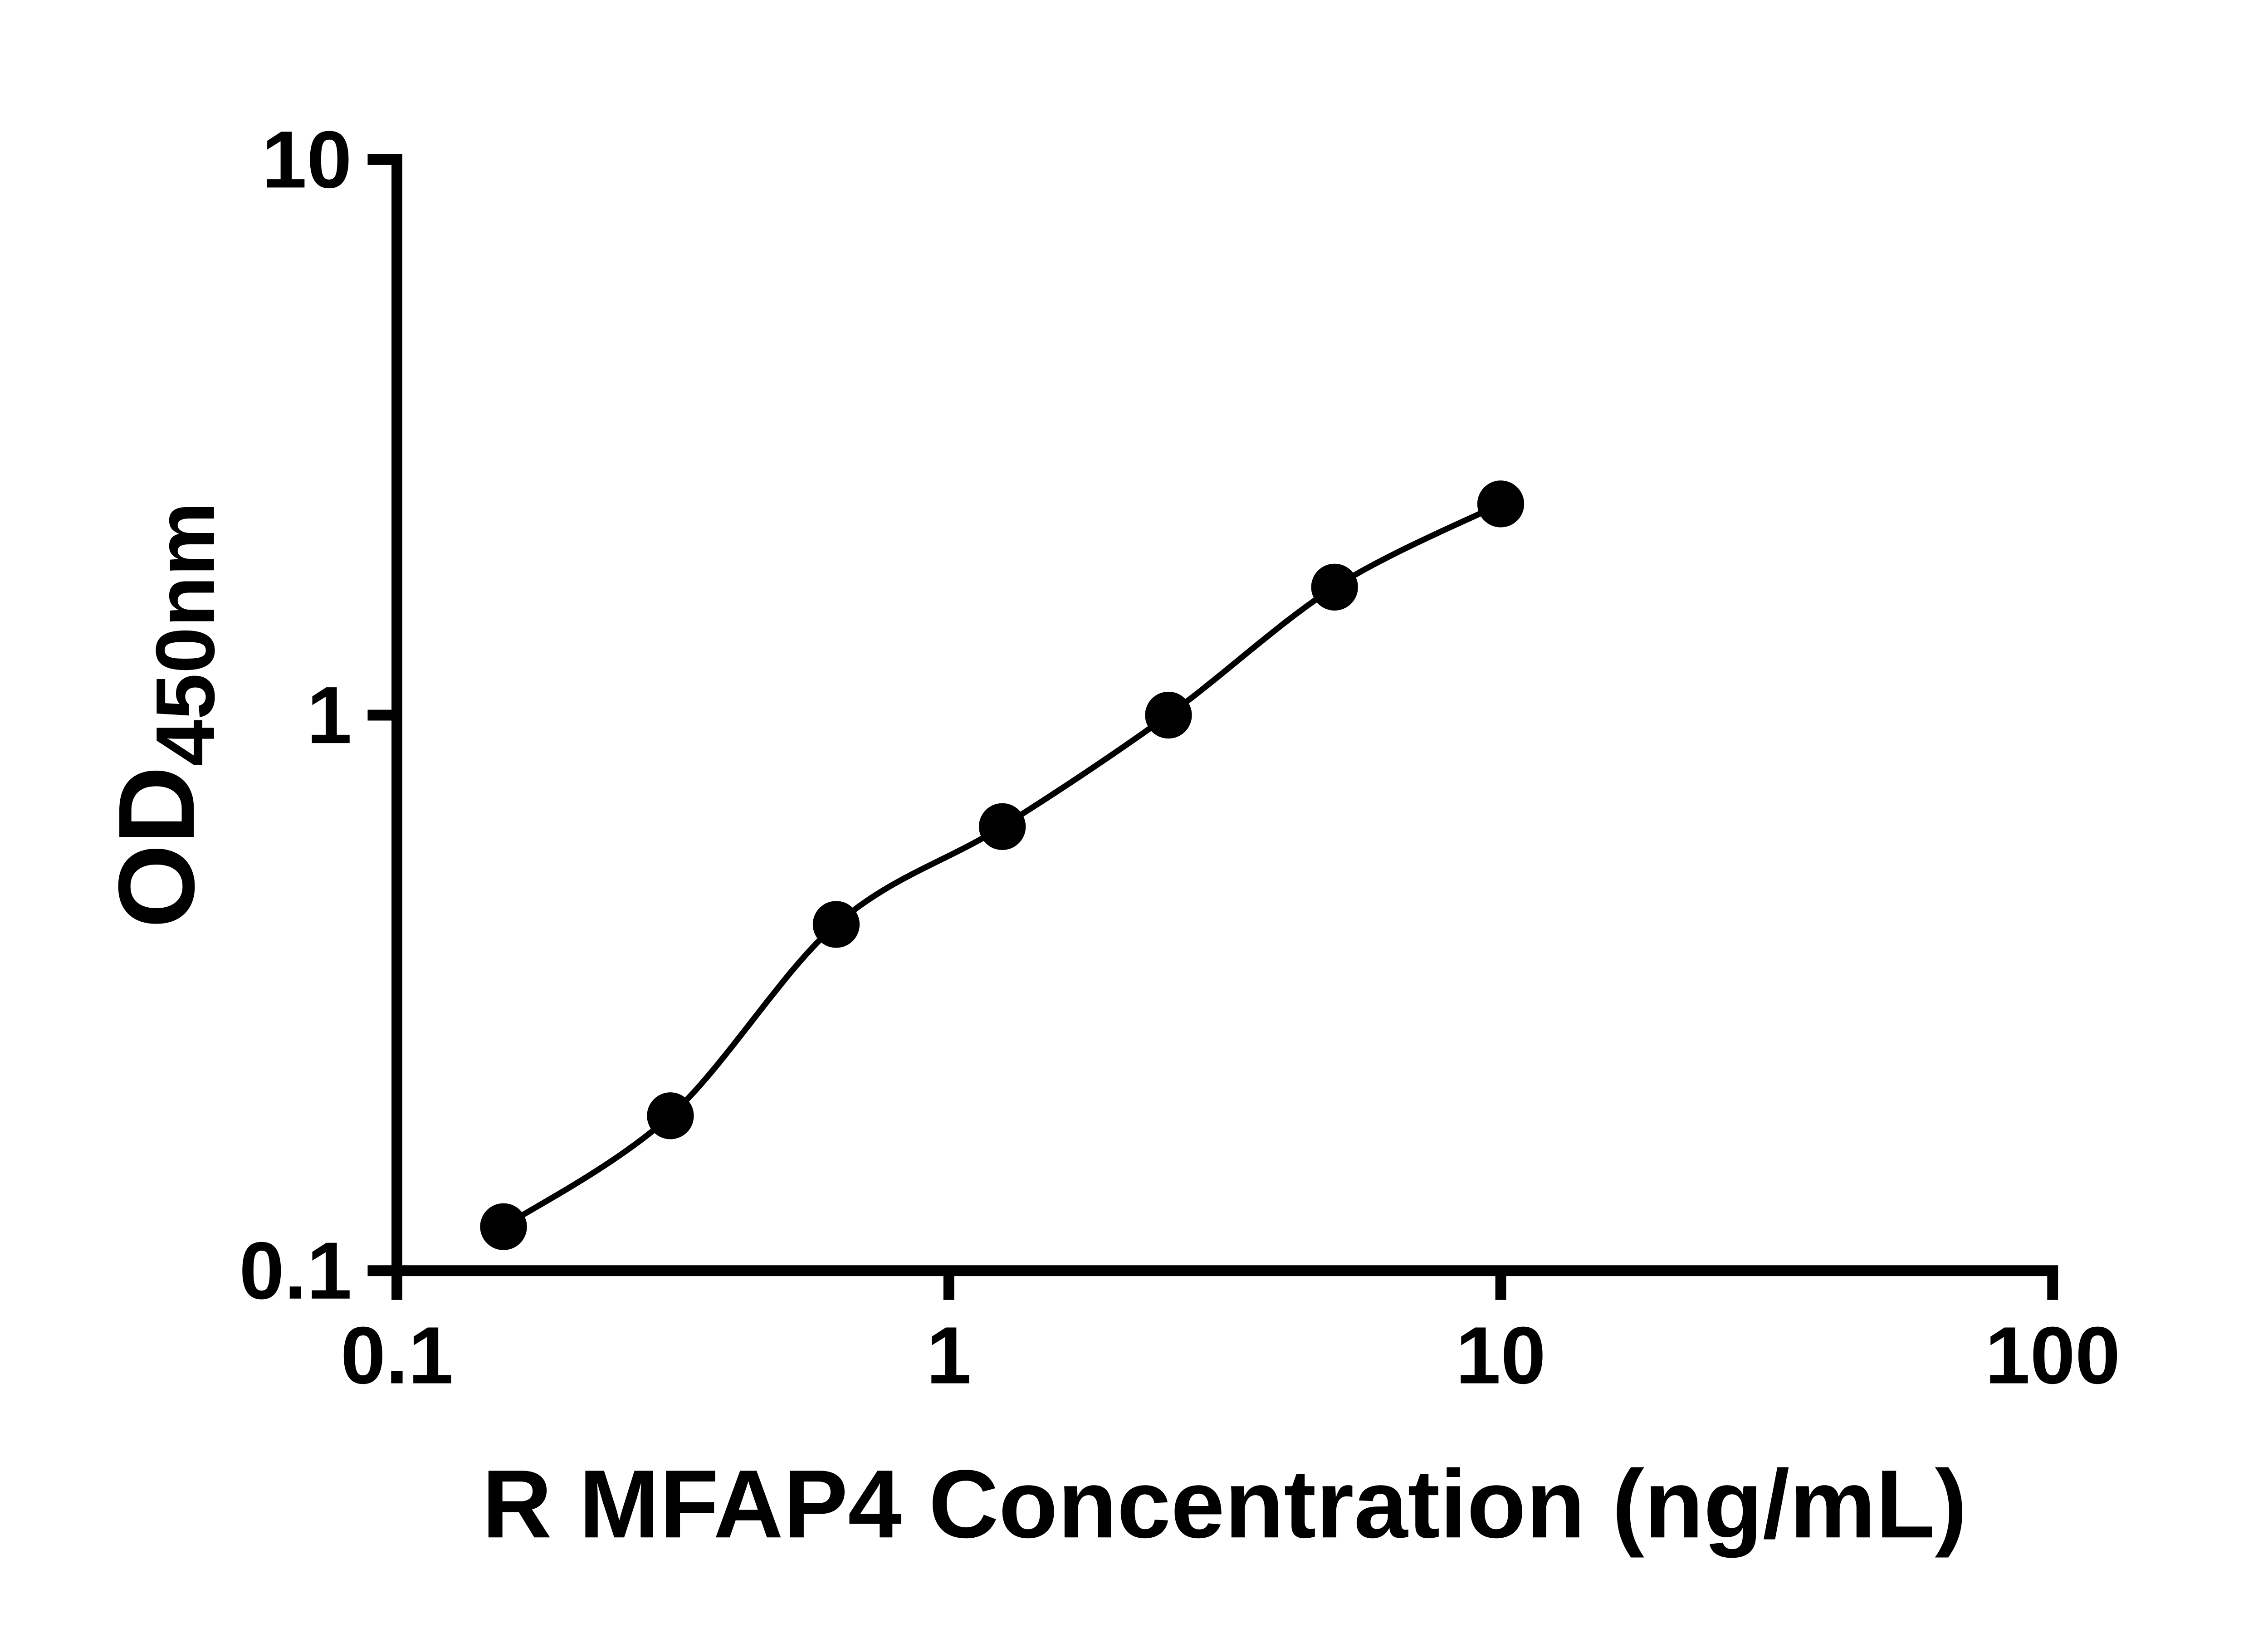 The height and width of the screenshot is (1633, 2268). Describe the element at coordinates (296, 1270) in the screenshot. I see `y-tick-label: 0.1` at that location.